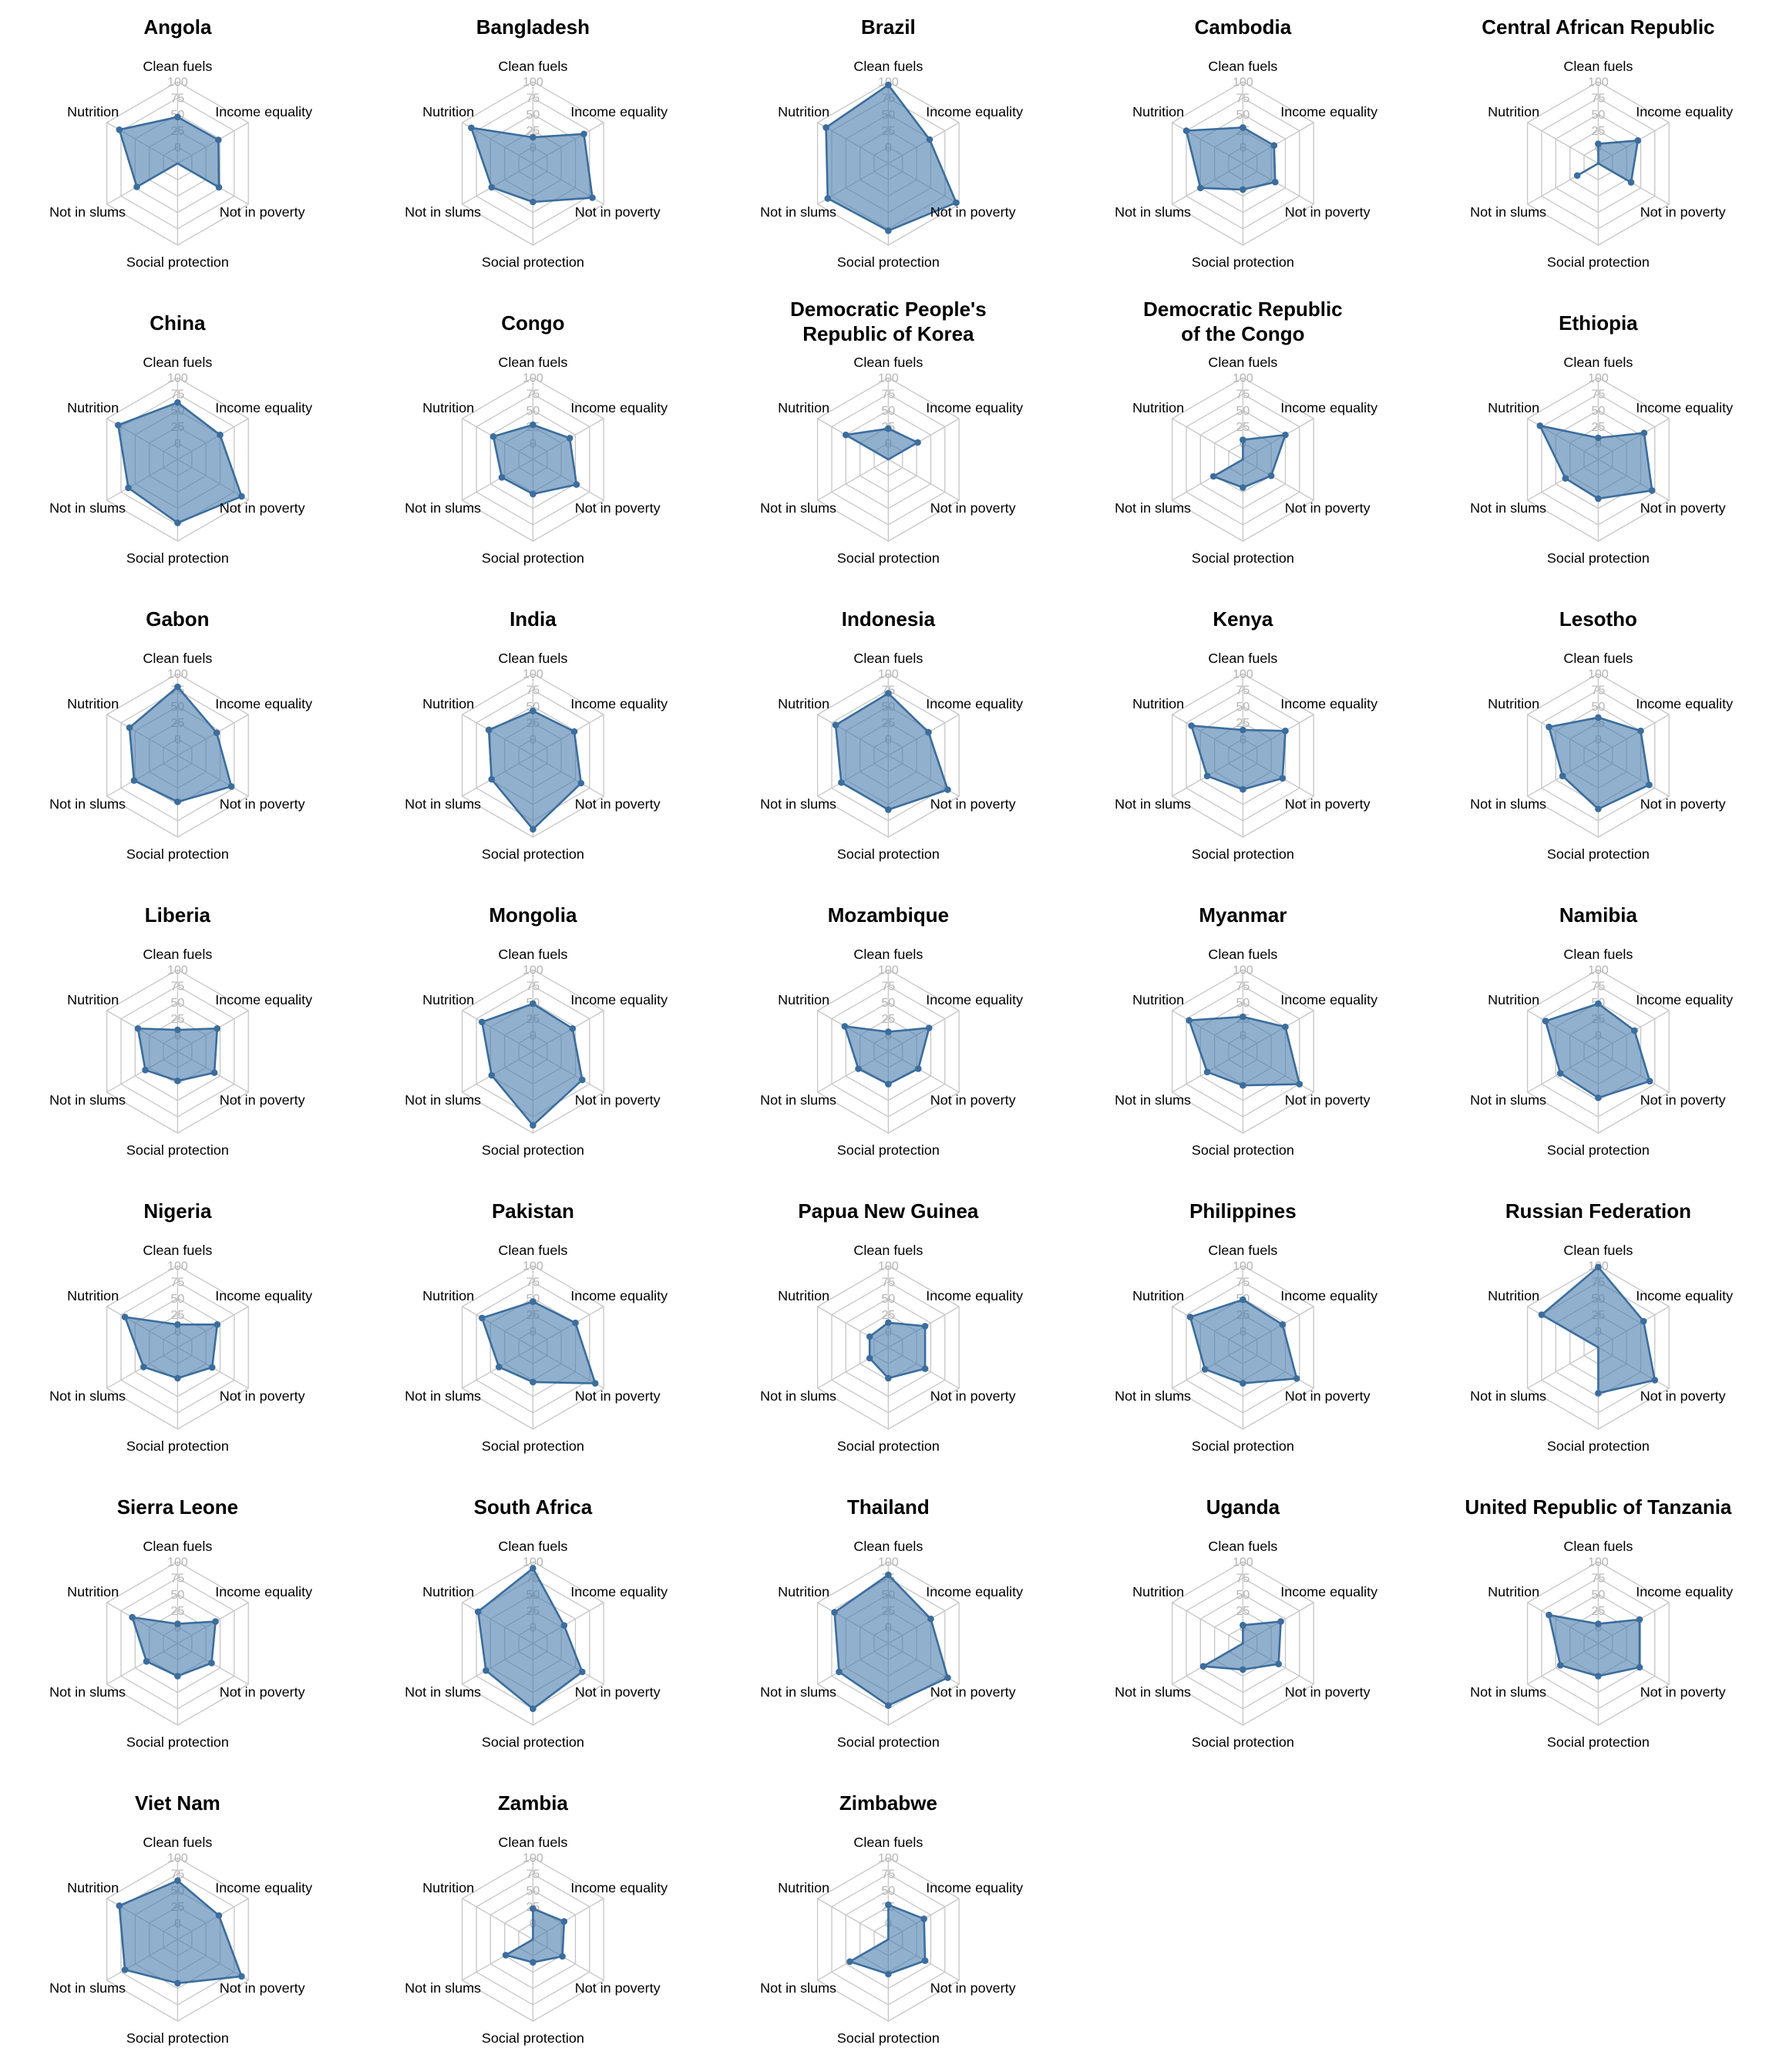 The height and width of the screenshot is (2072, 1776). Describe the element at coordinates (178, 1300) in the screenshot. I see `tick-label-50: 50` at that location.